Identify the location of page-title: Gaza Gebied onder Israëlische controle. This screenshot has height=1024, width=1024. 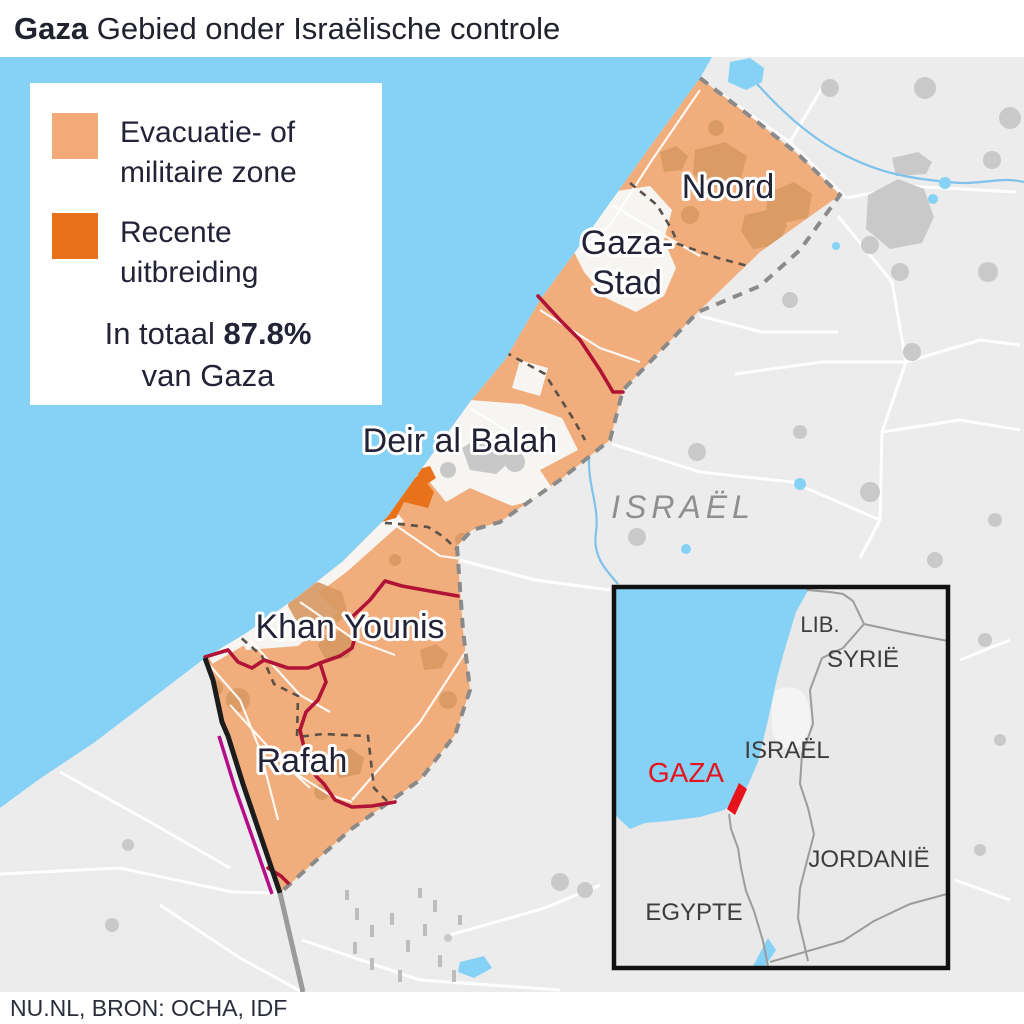
(512, 23).